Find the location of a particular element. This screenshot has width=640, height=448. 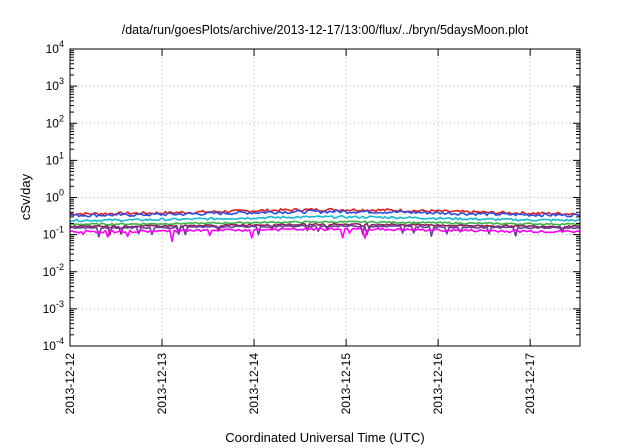

x-axis-title: Coordinated Universal Time (UTC) is located at coordinates (324, 437).